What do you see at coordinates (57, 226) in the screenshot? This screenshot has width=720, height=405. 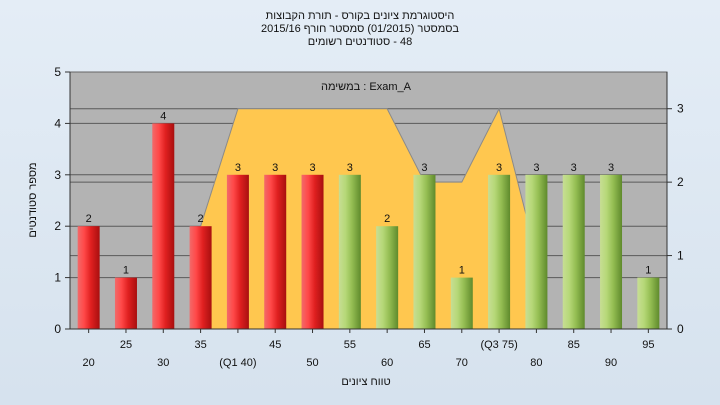 I see `y-tick-label: 2` at bounding box center [57, 226].